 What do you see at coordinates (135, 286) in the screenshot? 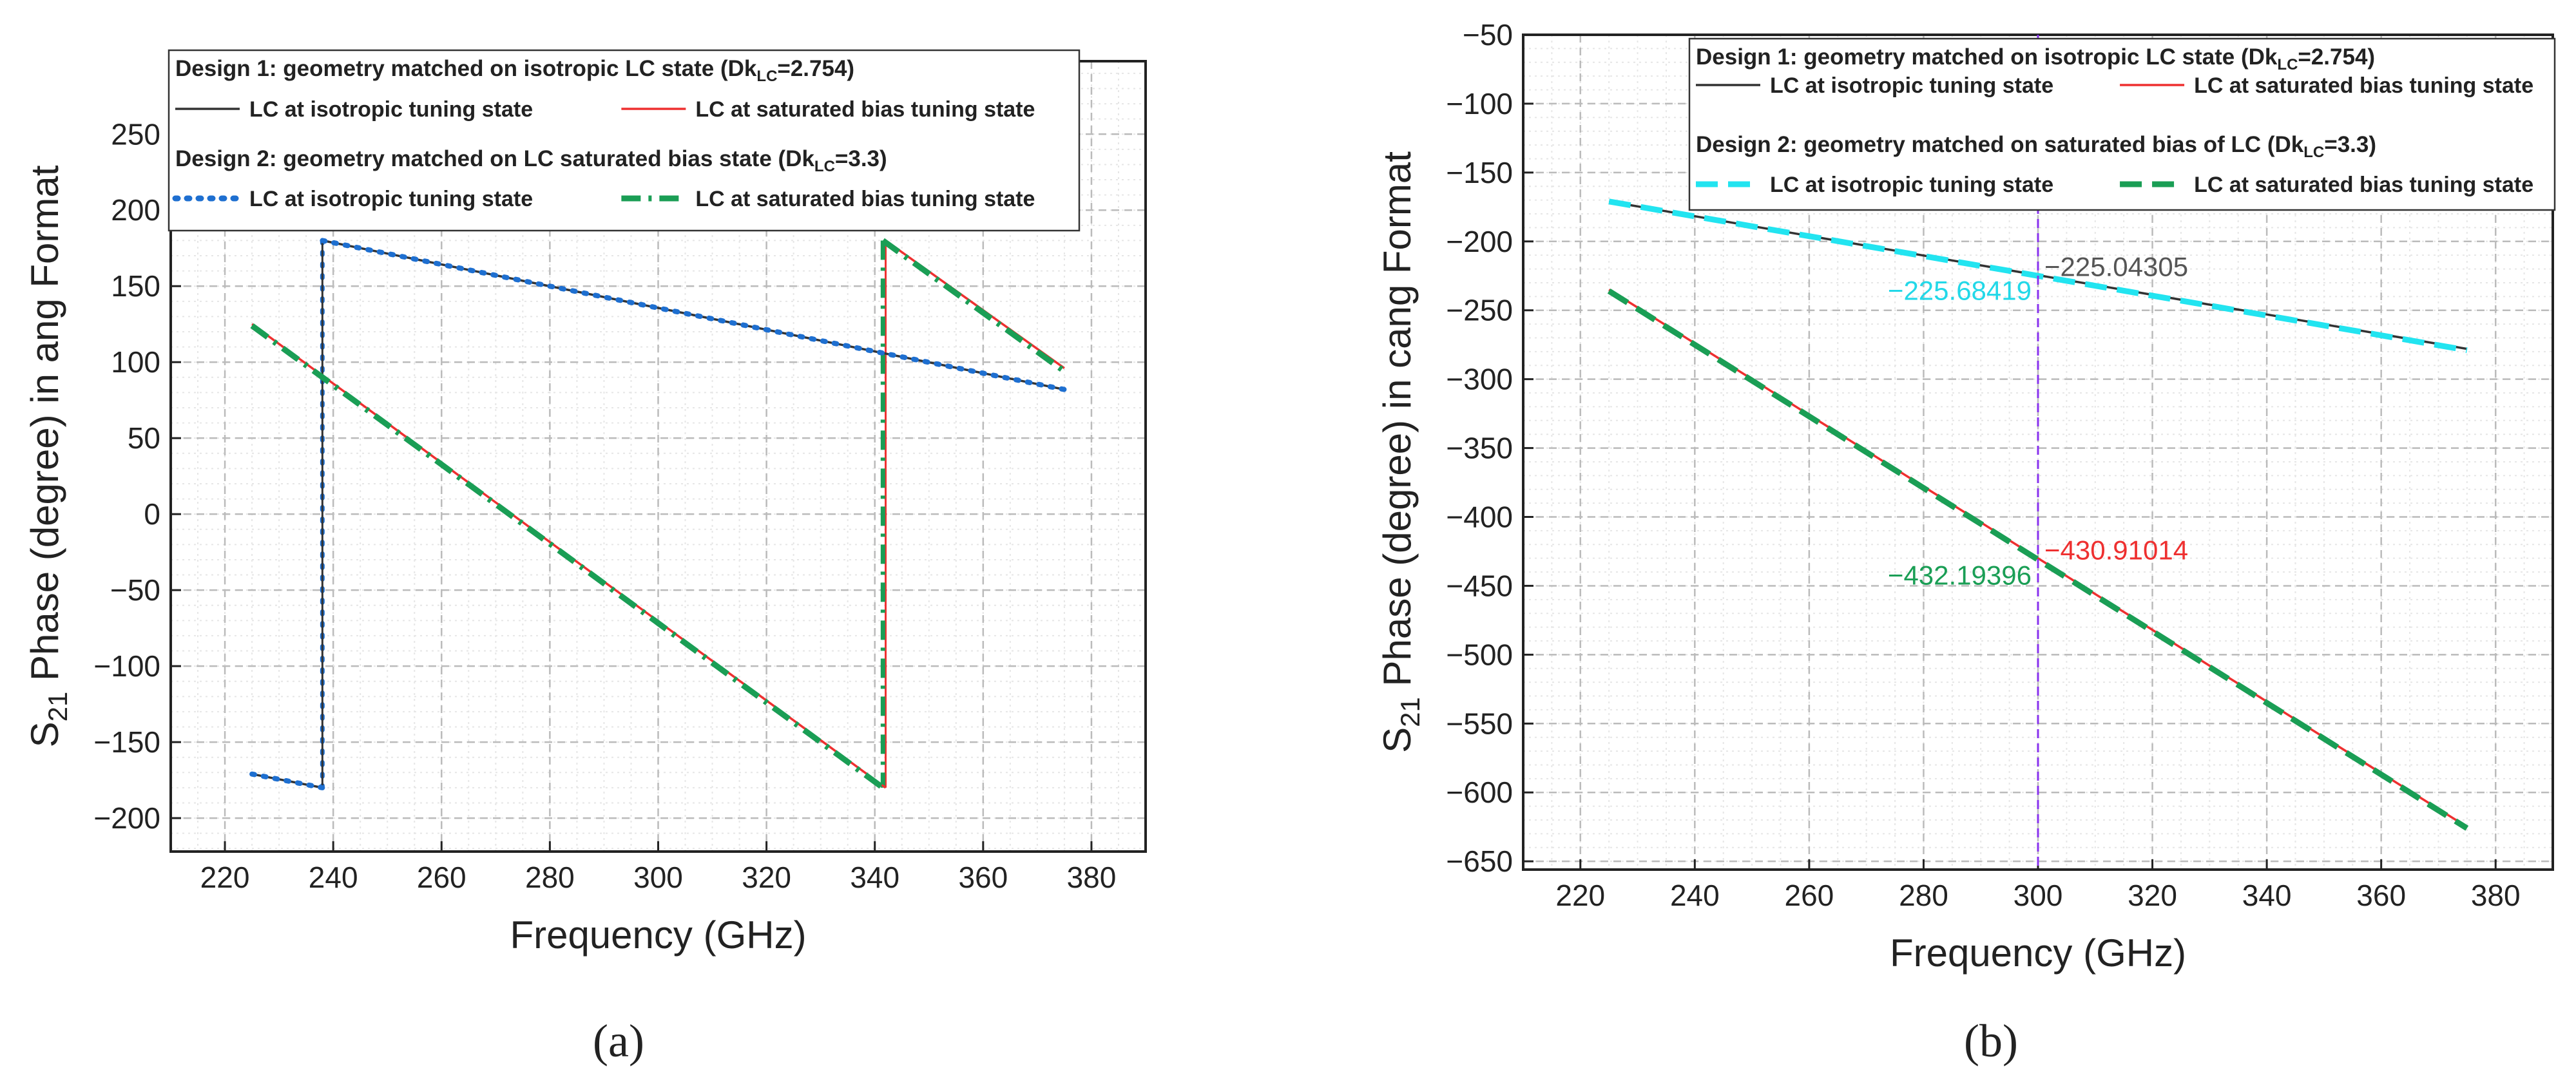
I see `y-tick-label: 150` at bounding box center [135, 286].